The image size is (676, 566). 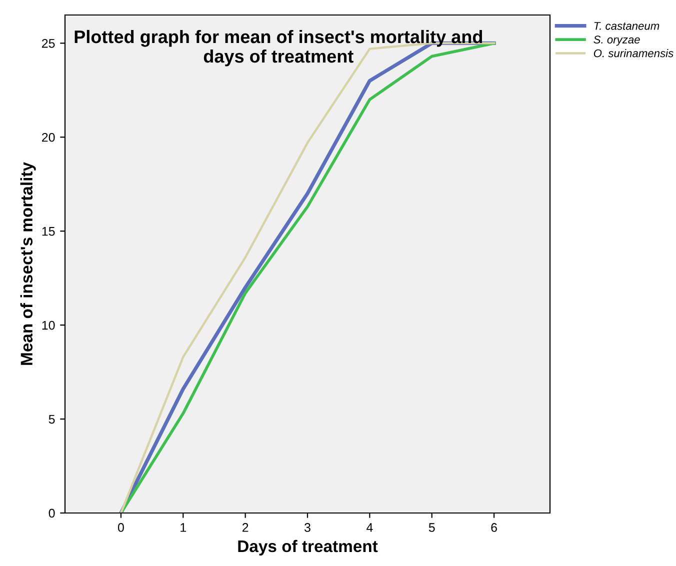 What do you see at coordinates (28, 263) in the screenshot?
I see `y-axis-title: Mean of insect's mortality` at bounding box center [28, 263].